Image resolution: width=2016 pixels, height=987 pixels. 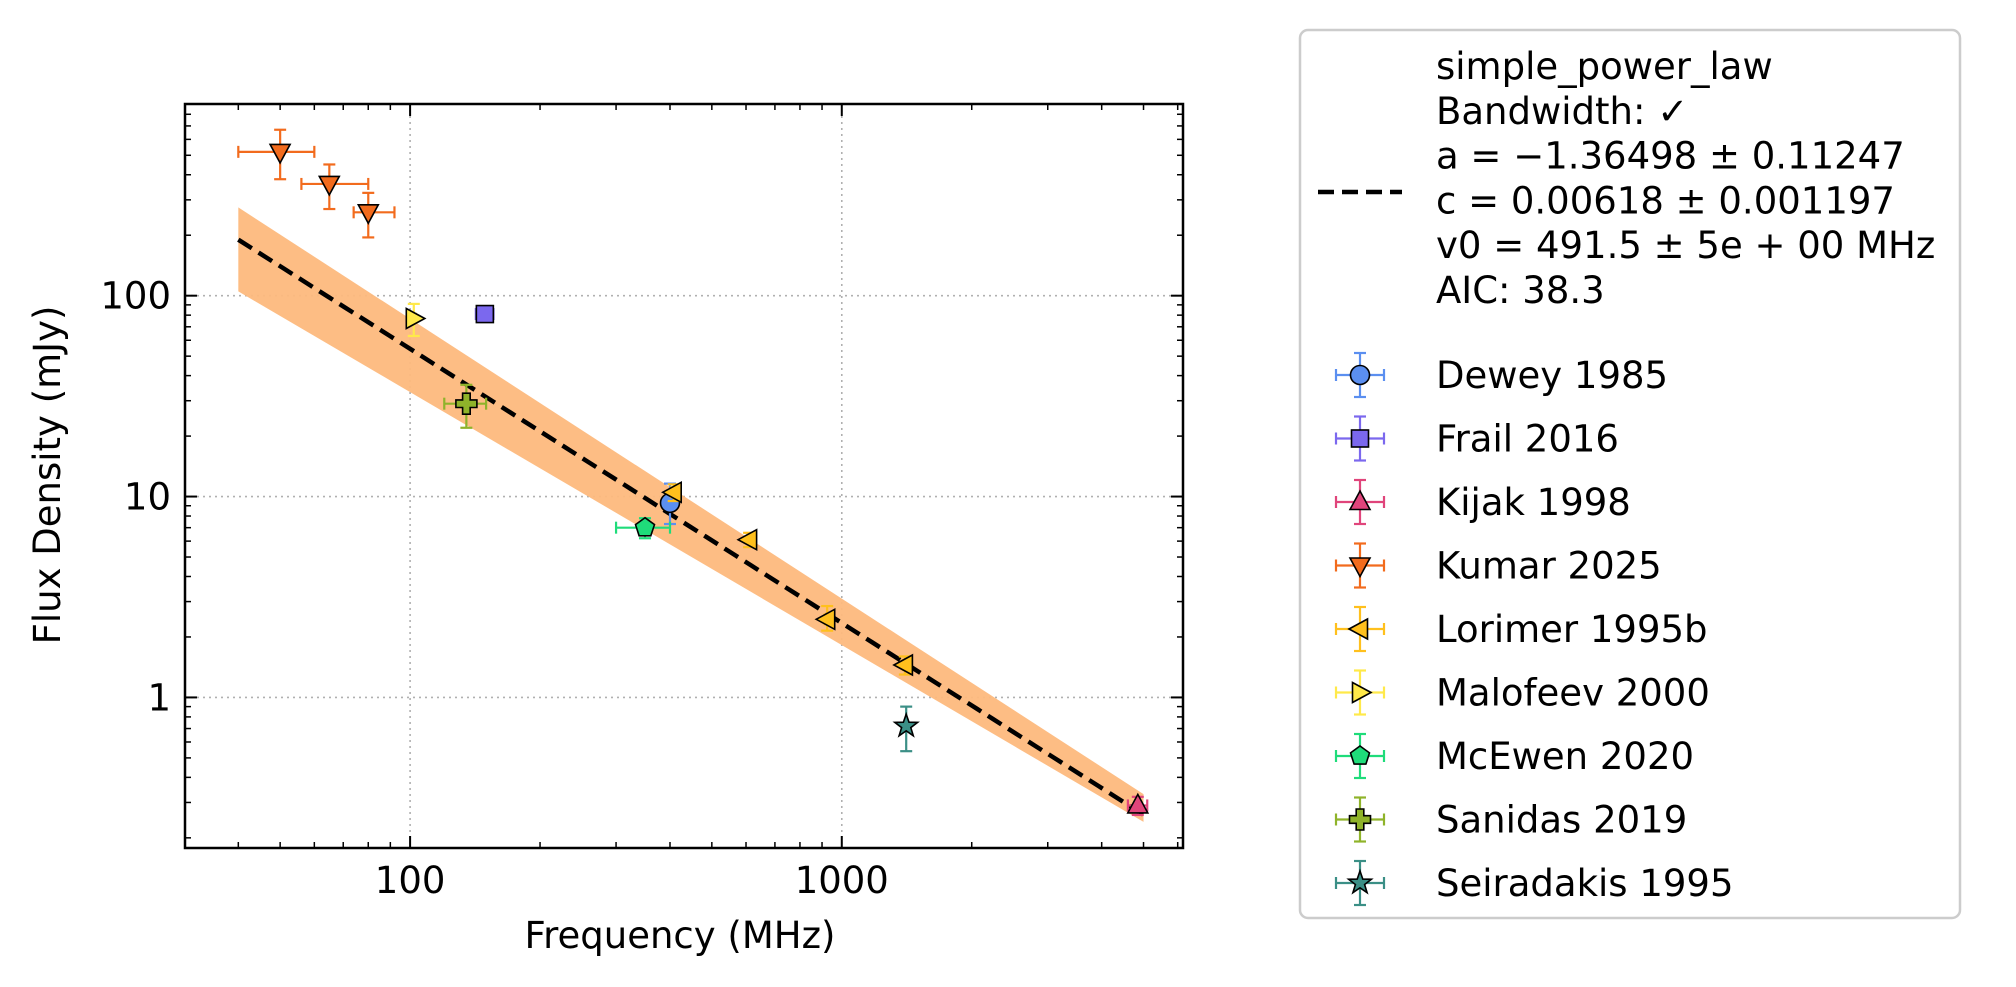 What do you see at coordinates (135, 296) in the screenshot?
I see `y-tick-label: 100` at bounding box center [135, 296].